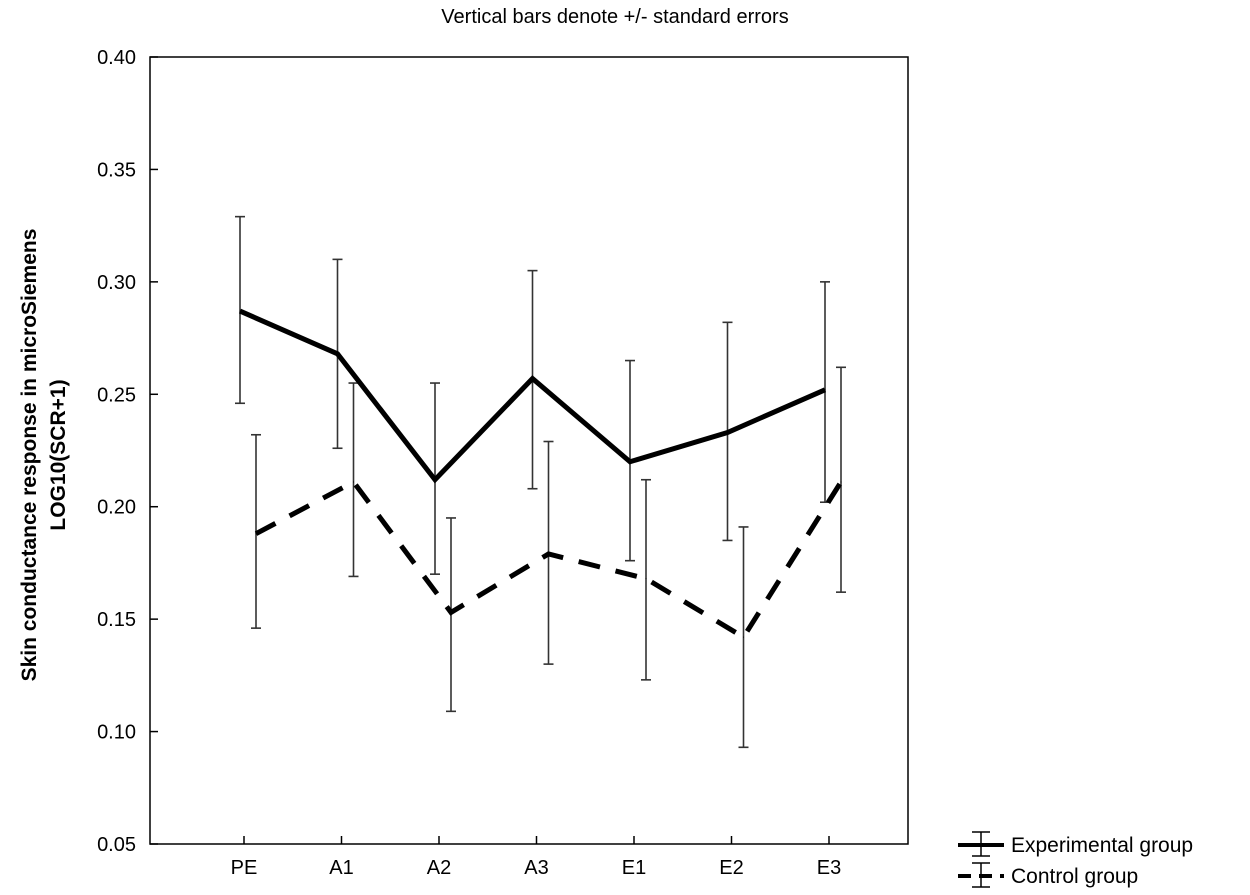 The width and height of the screenshot is (1250, 895). What do you see at coordinates (1074, 876) in the screenshot?
I see `legend-label-control: Control group` at bounding box center [1074, 876].